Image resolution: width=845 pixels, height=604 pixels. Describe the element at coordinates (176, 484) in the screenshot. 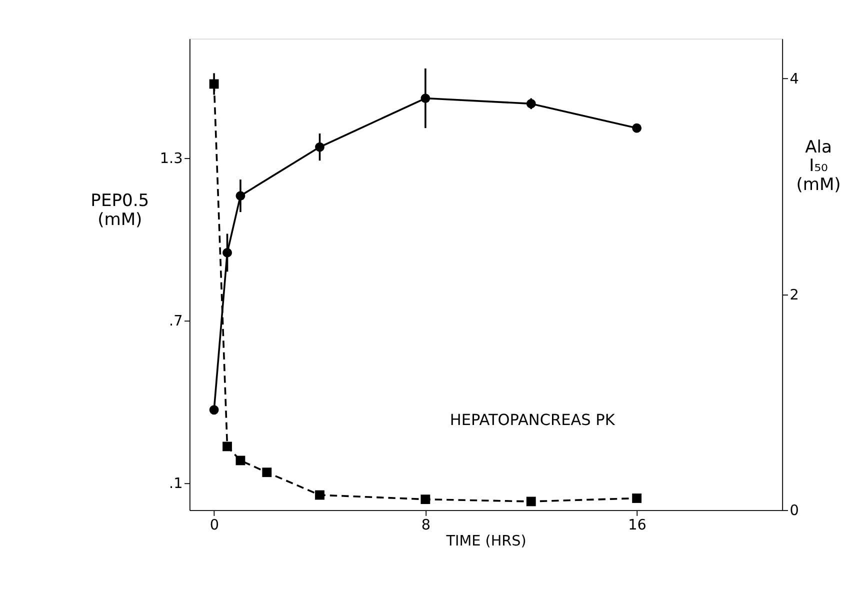

I see `y-tick-label: .1` at that location.